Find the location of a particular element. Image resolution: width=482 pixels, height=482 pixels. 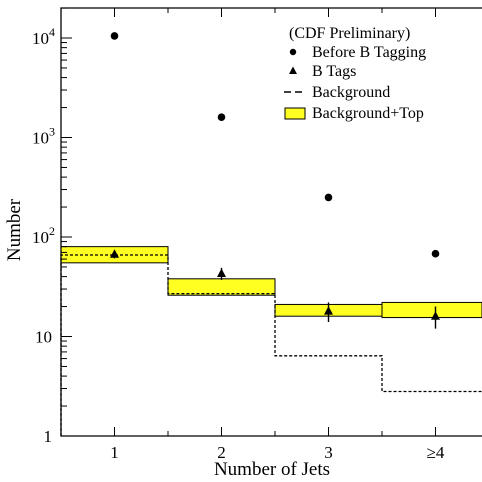

y-tick-label: 10⁴ is located at coordinates (43, 36).